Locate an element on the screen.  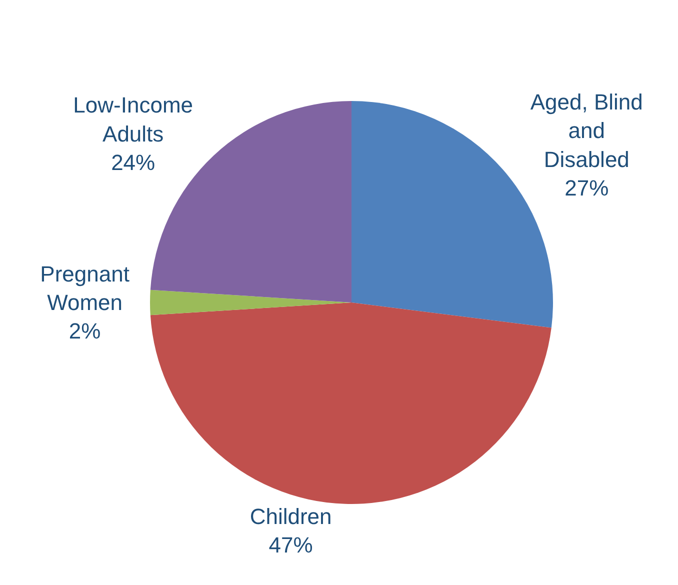
data-label: 2% is located at coordinates (84, 331).